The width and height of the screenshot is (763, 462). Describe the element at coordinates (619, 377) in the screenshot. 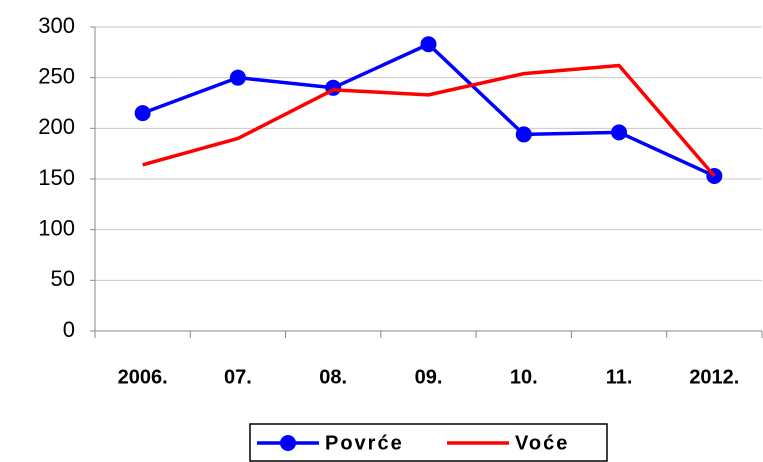

I see `x-tick-label: 11.` at that location.